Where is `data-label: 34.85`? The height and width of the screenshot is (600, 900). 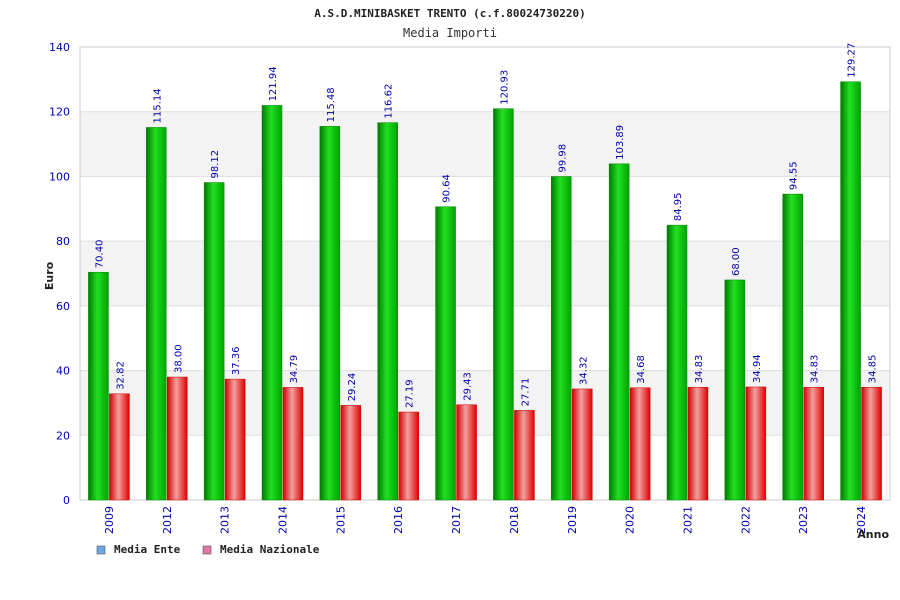 data-label: 34.85 is located at coordinates (873, 369).